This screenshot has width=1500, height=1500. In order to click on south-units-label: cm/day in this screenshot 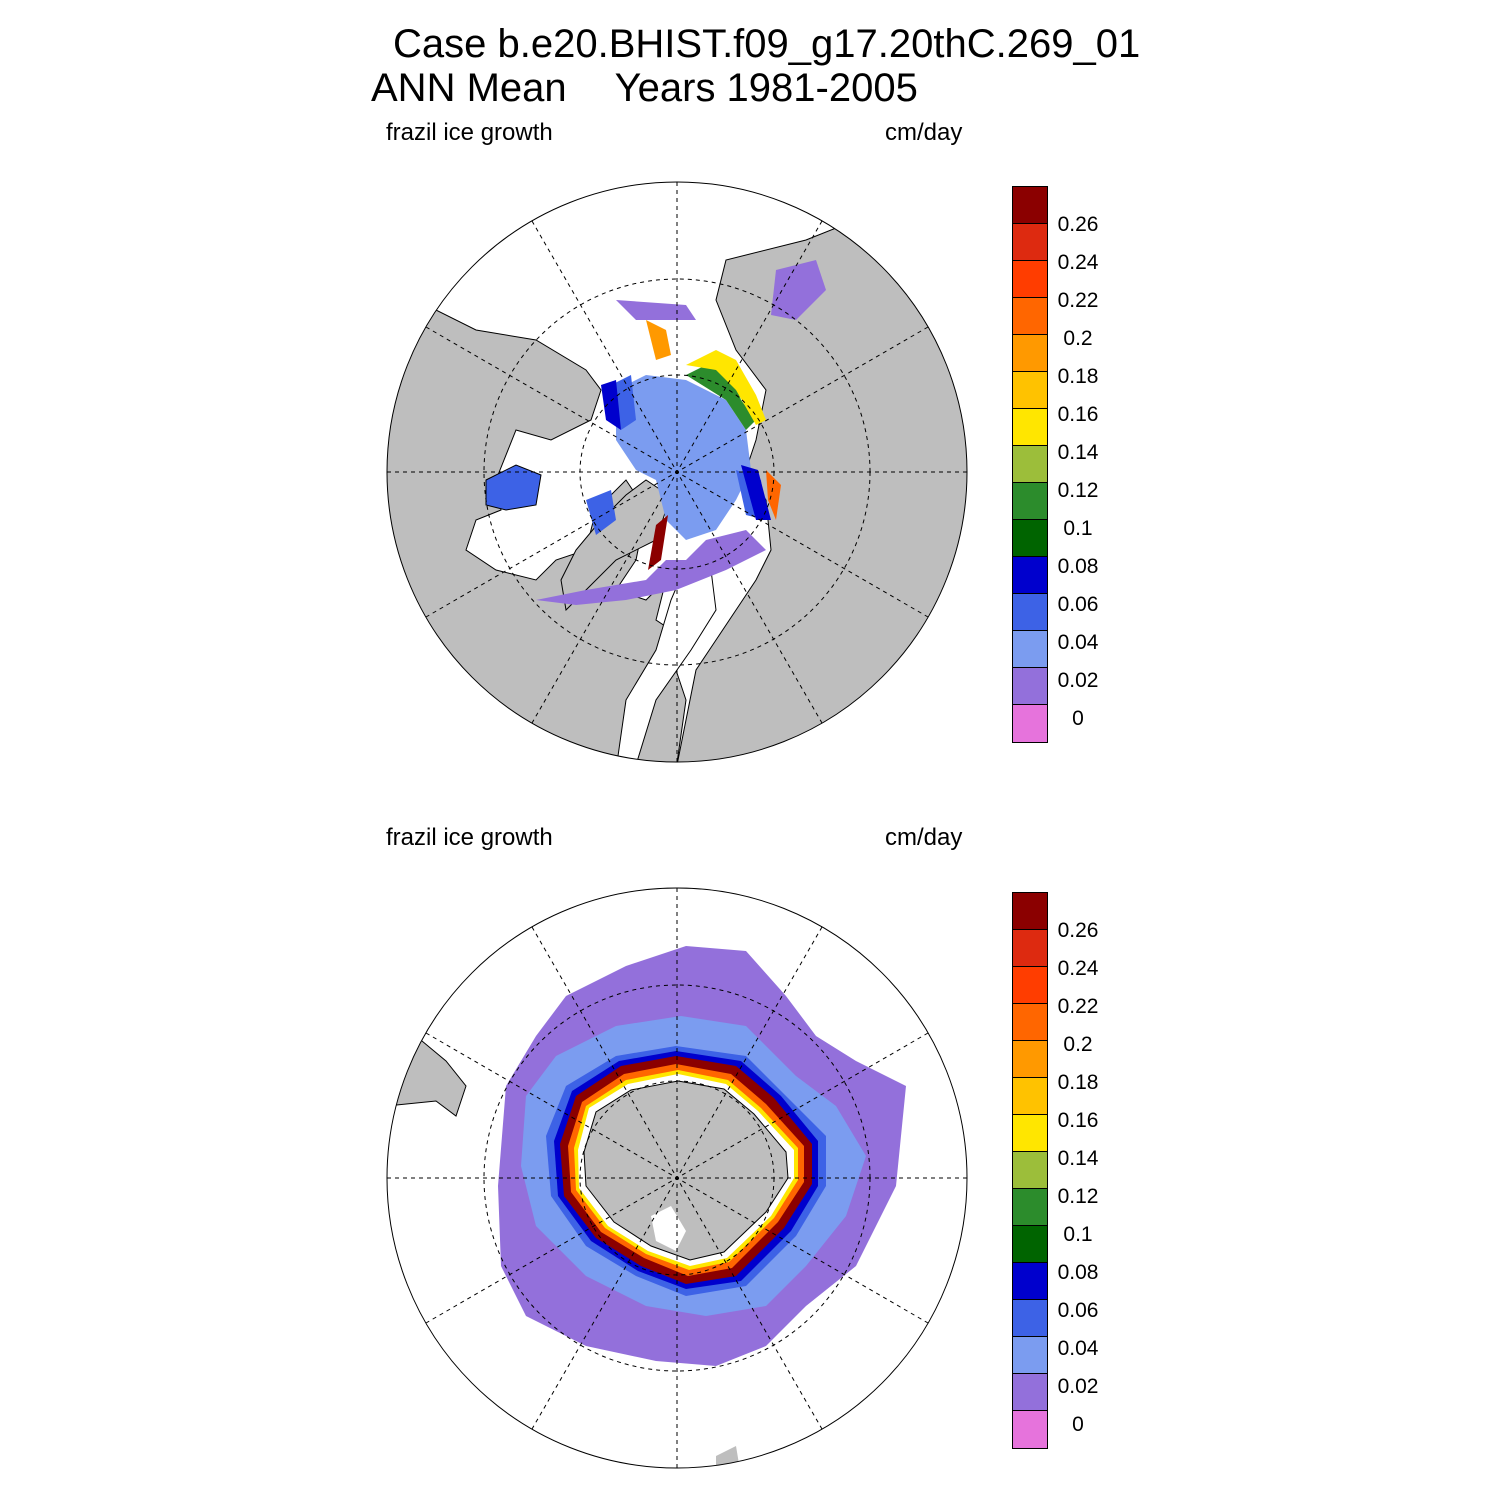, I will do `click(924, 837)`.